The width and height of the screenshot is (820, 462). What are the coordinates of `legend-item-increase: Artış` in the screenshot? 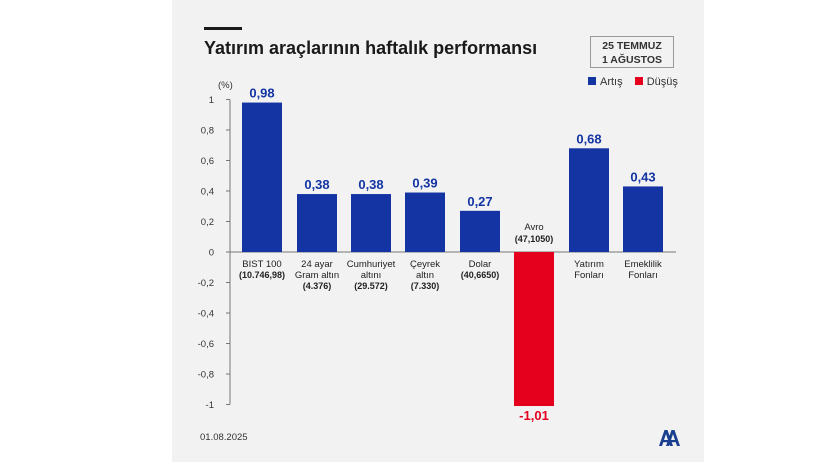 It's located at (605, 82).